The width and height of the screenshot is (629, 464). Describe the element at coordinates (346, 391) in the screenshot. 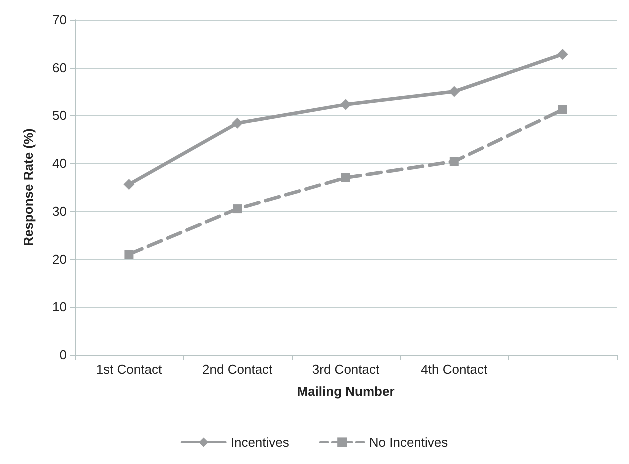

I see `x-axis-title: Mailing Number` at that location.